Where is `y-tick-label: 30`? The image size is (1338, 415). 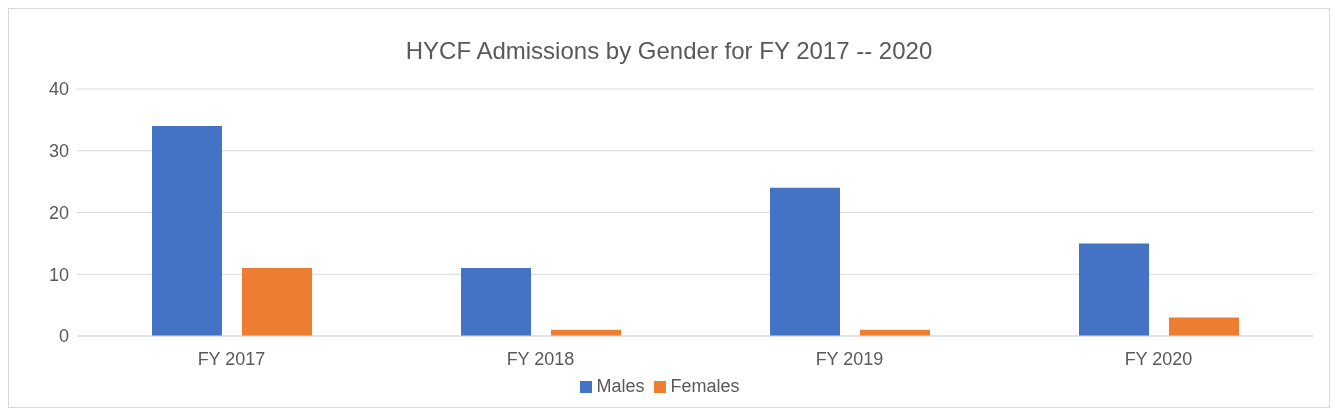 y-tick-label: 30 is located at coordinates (58, 151).